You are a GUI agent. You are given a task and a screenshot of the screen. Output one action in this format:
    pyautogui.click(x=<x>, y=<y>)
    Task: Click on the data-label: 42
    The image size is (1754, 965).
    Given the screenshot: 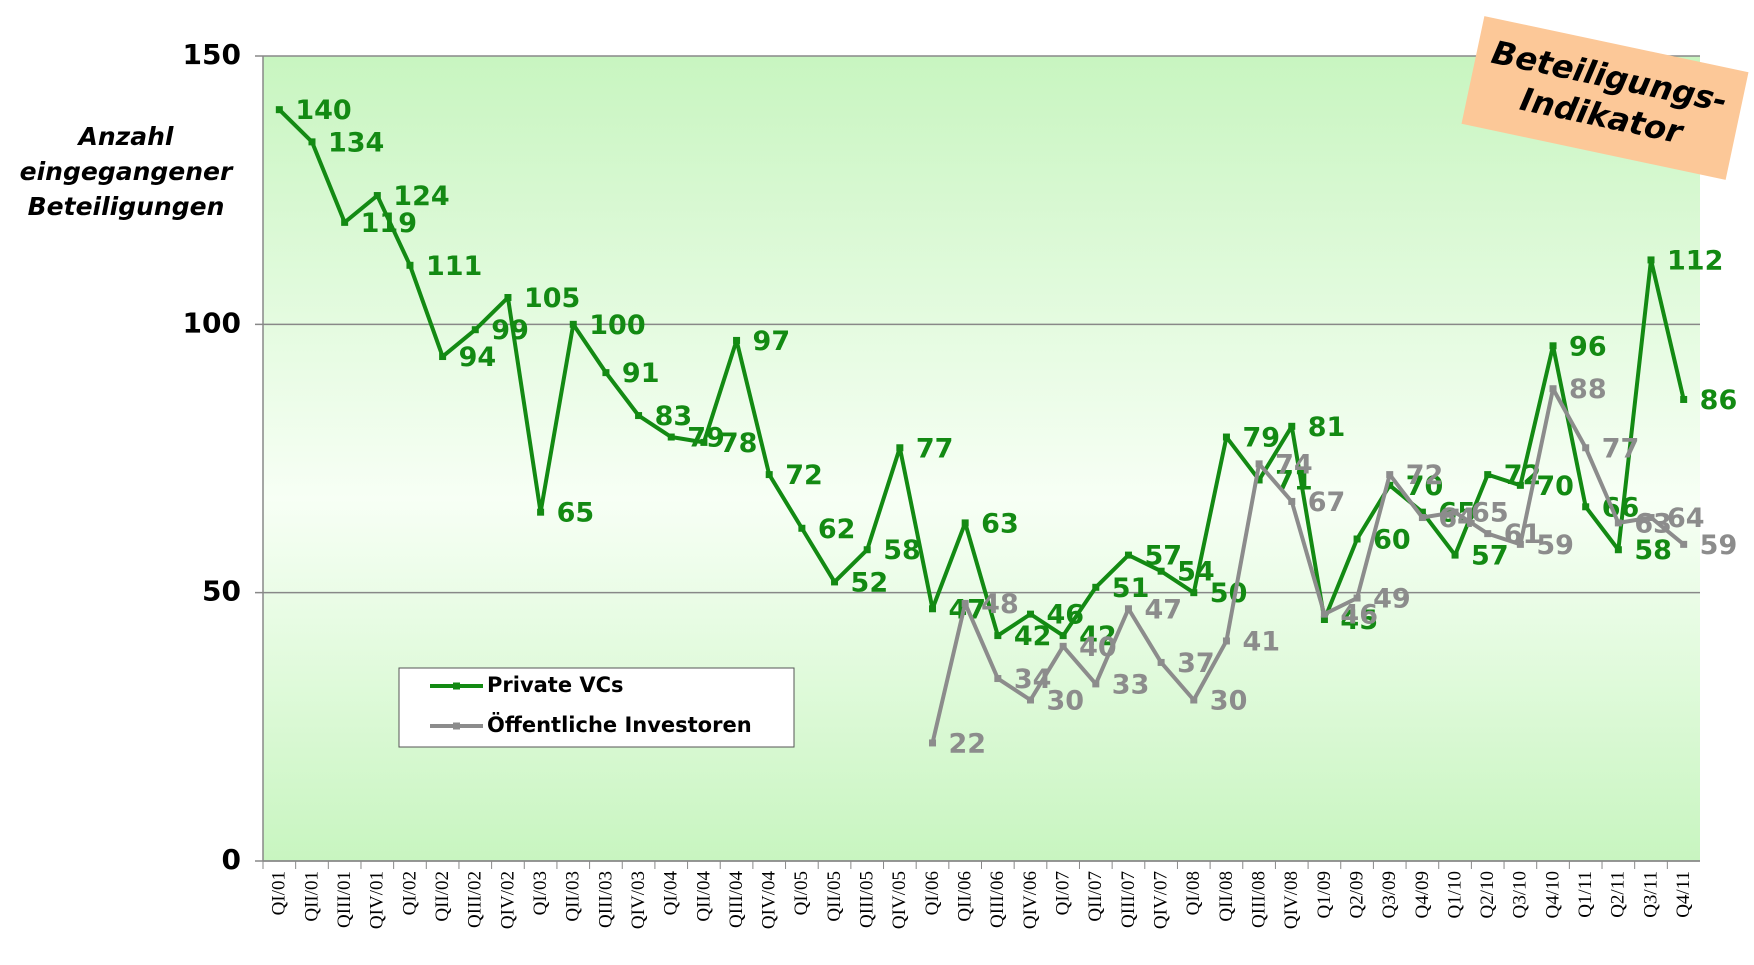 What is the action you would take?
    pyautogui.click(x=1033, y=636)
    